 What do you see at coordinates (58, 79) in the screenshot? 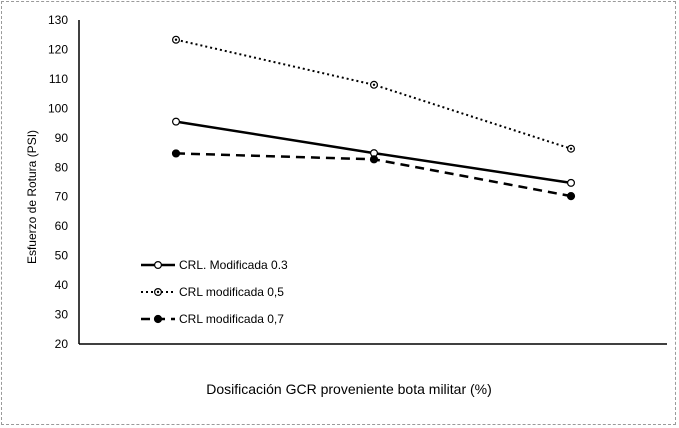
I see `y-tick-label: 110` at bounding box center [58, 79].